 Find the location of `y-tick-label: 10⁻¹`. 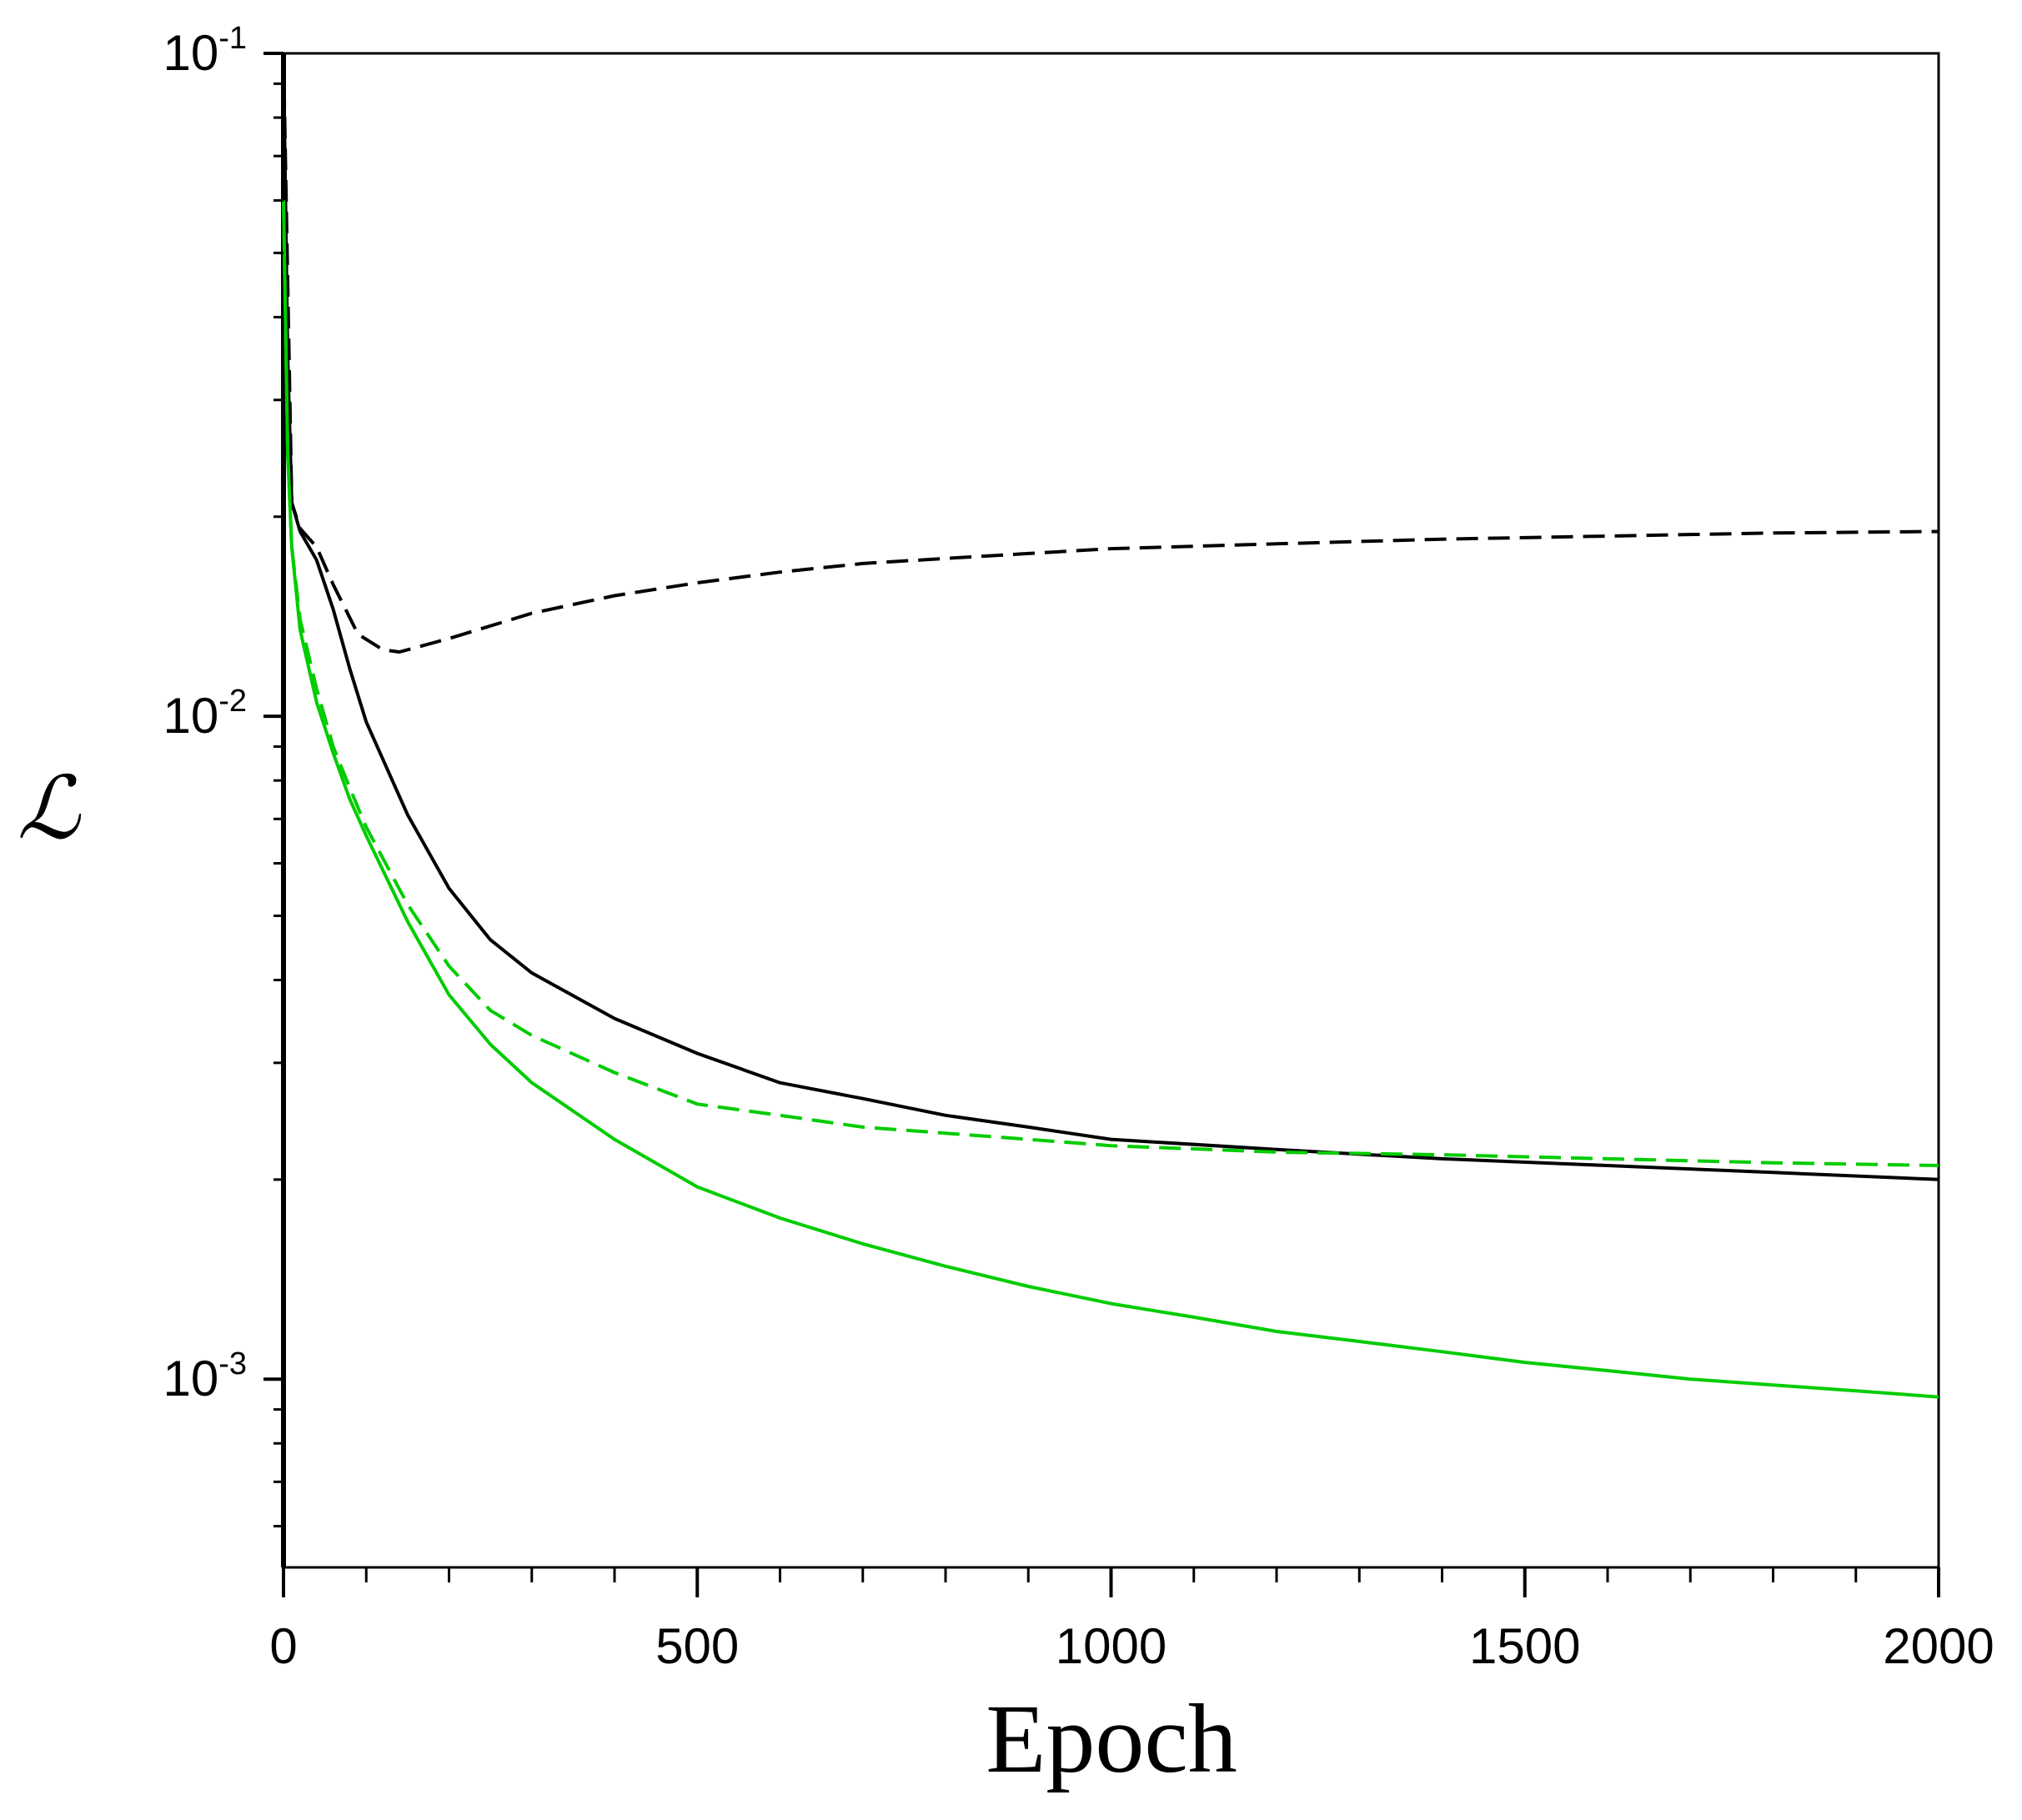

y-tick-label: 10⁻¹ is located at coordinates (205, 51).